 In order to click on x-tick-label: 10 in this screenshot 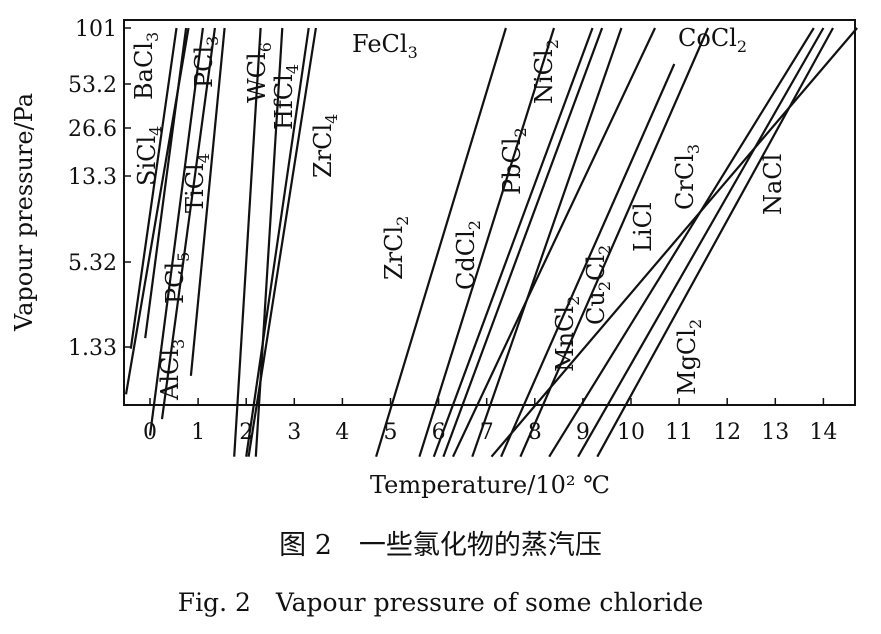, I will do `click(631, 432)`.